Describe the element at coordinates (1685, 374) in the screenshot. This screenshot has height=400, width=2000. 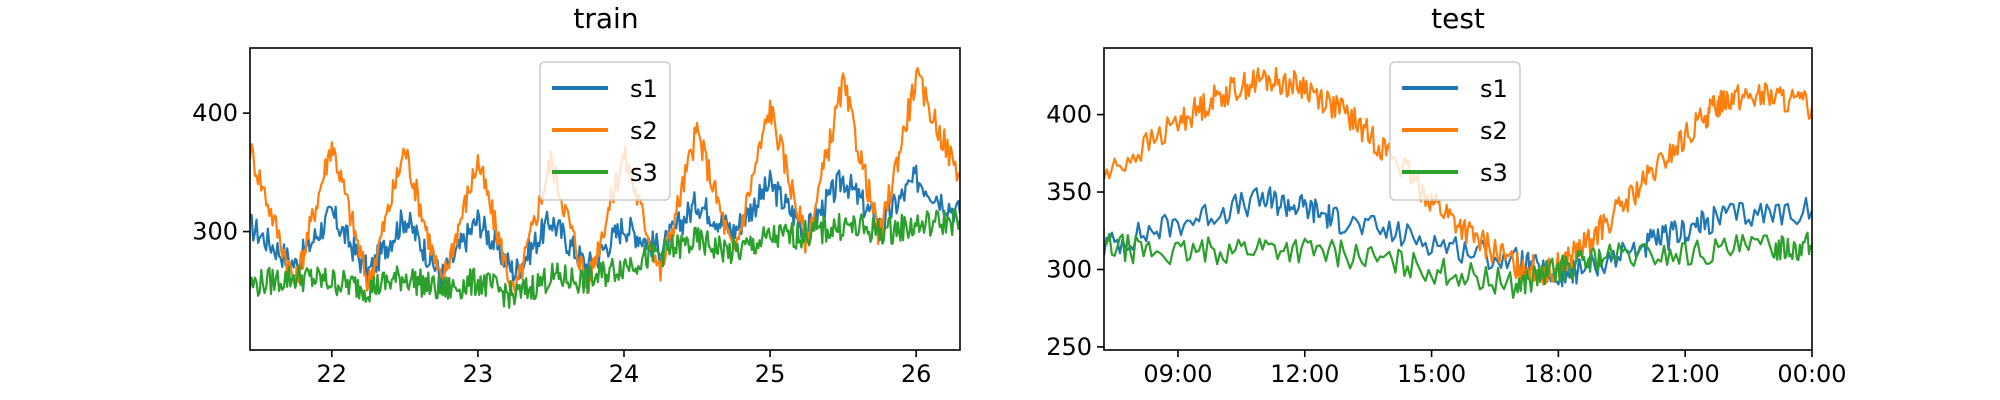
I see `x-tick-label: 21:00` at that location.